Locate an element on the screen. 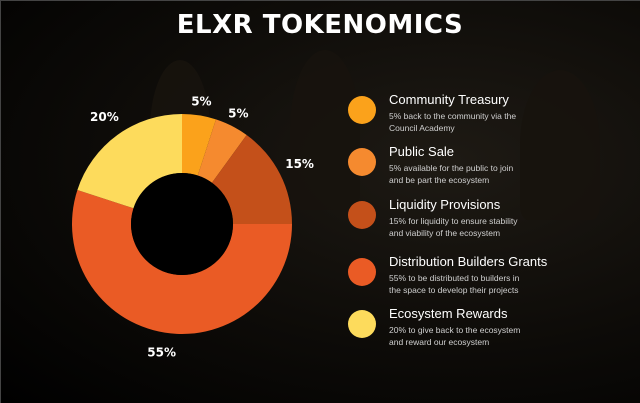 The width and height of the screenshot is (640, 403). legend-title: Liquidity Provisions is located at coordinates (445, 204).